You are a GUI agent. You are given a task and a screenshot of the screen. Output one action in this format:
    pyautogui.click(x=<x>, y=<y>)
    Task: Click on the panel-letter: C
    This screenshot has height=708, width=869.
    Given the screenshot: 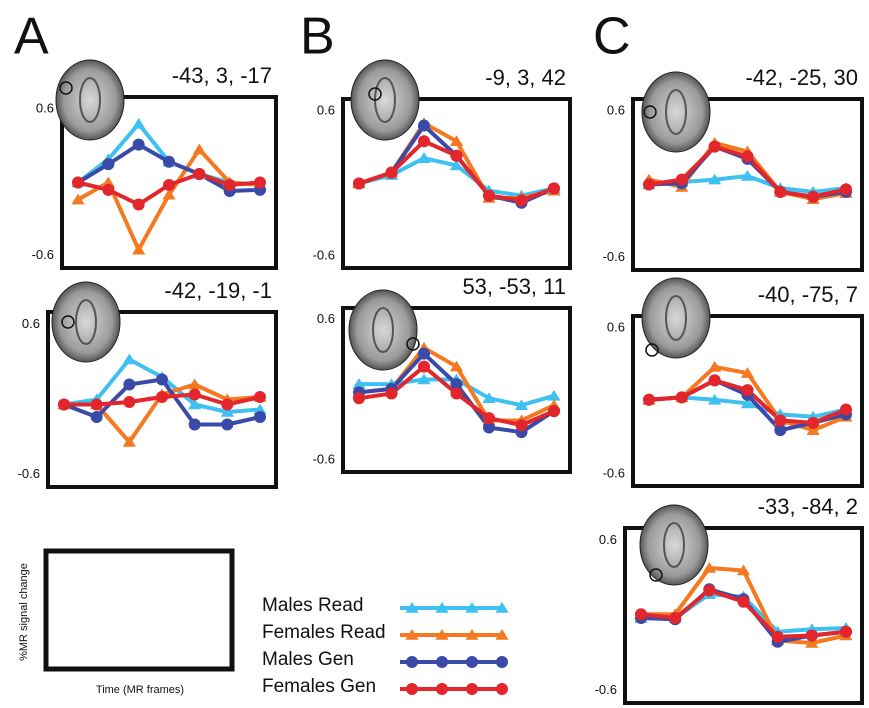 What is the action you would take?
    pyautogui.click(x=612, y=37)
    